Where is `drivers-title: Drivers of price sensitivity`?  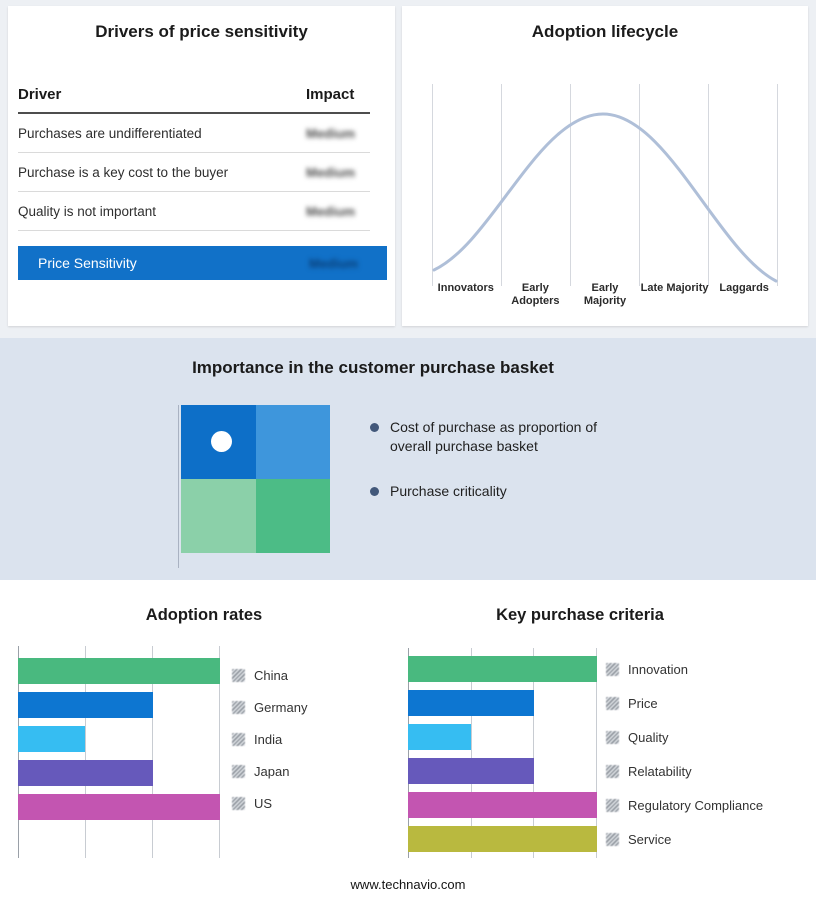
drivers-title: Drivers of price sensitivity is located at coordinates (201, 31).